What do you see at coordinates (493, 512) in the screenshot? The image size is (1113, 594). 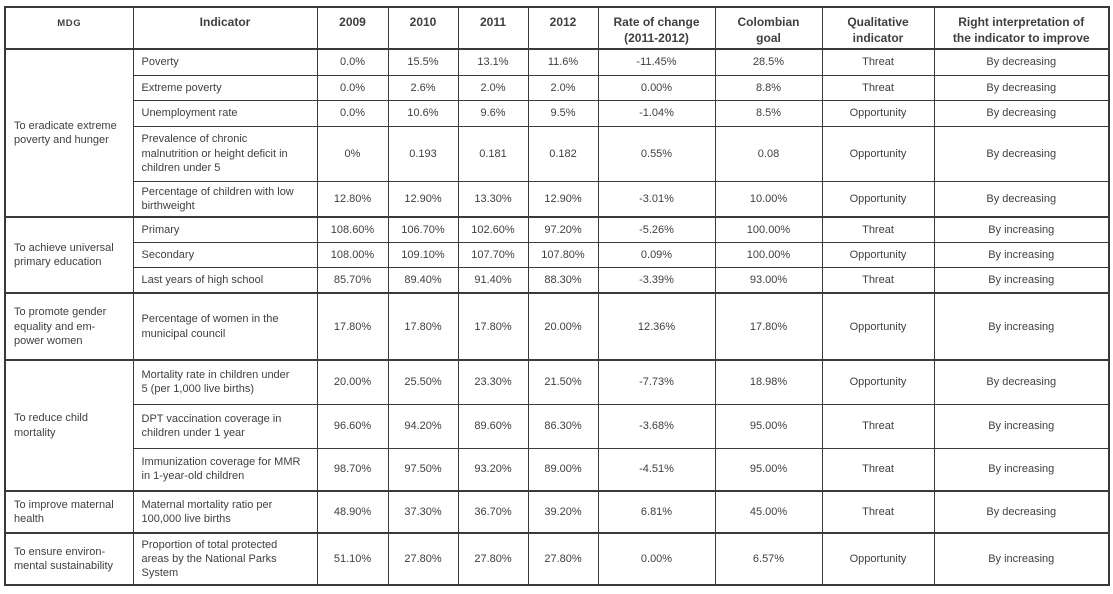 I see `value-2011-cell: 36.70%` at bounding box center [493, 512].